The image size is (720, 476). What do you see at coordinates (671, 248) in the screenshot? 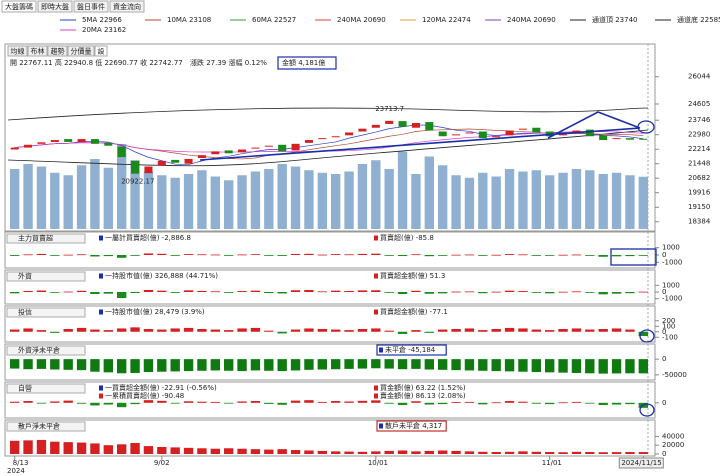
I see `y-tick-label: 1000` at bounding box center [671, 248].